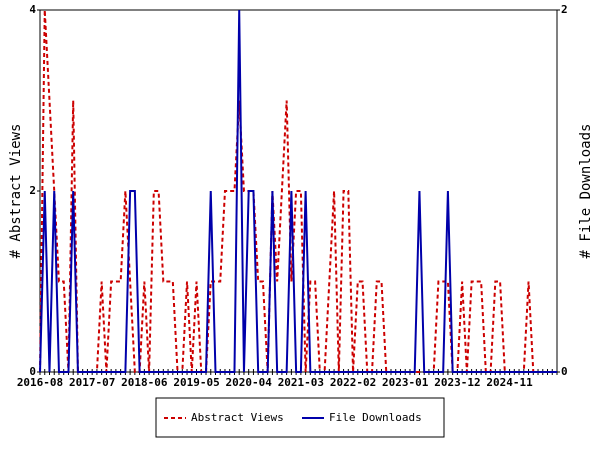 The image size is (600, 450). What do you see at coordinates (353, 382) in the screenshot?
I see `x-tick-label: 2022-02` at bounding box center [353, 382].